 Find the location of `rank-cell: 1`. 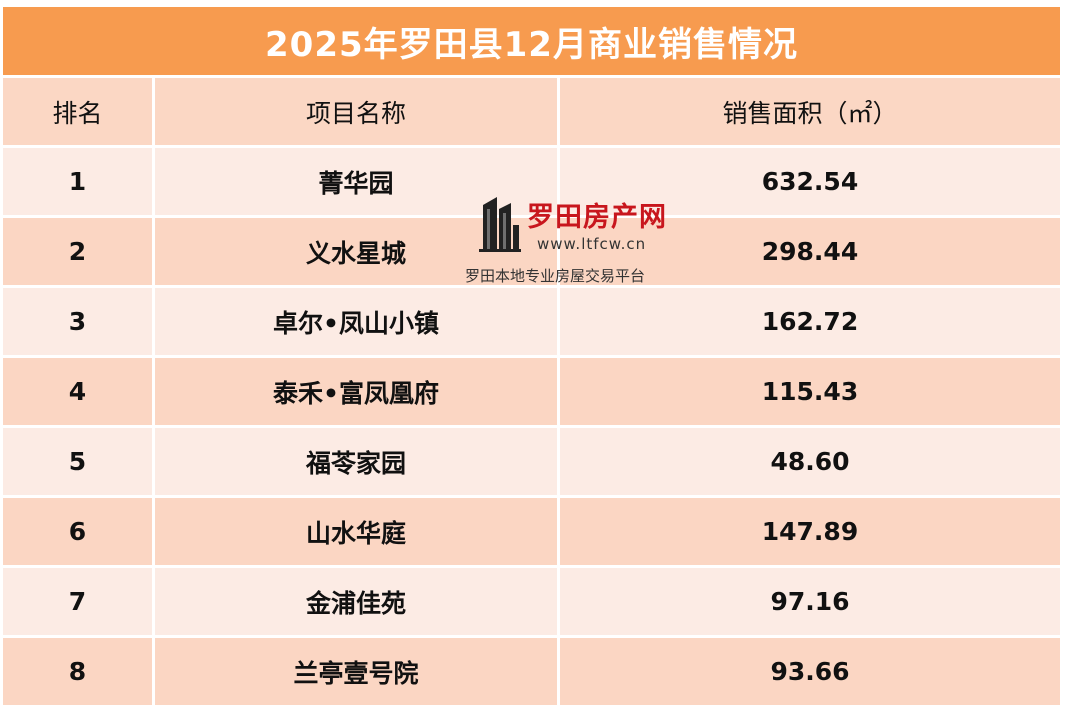

rank-cell: 1 is located at coordinates (79, 183).